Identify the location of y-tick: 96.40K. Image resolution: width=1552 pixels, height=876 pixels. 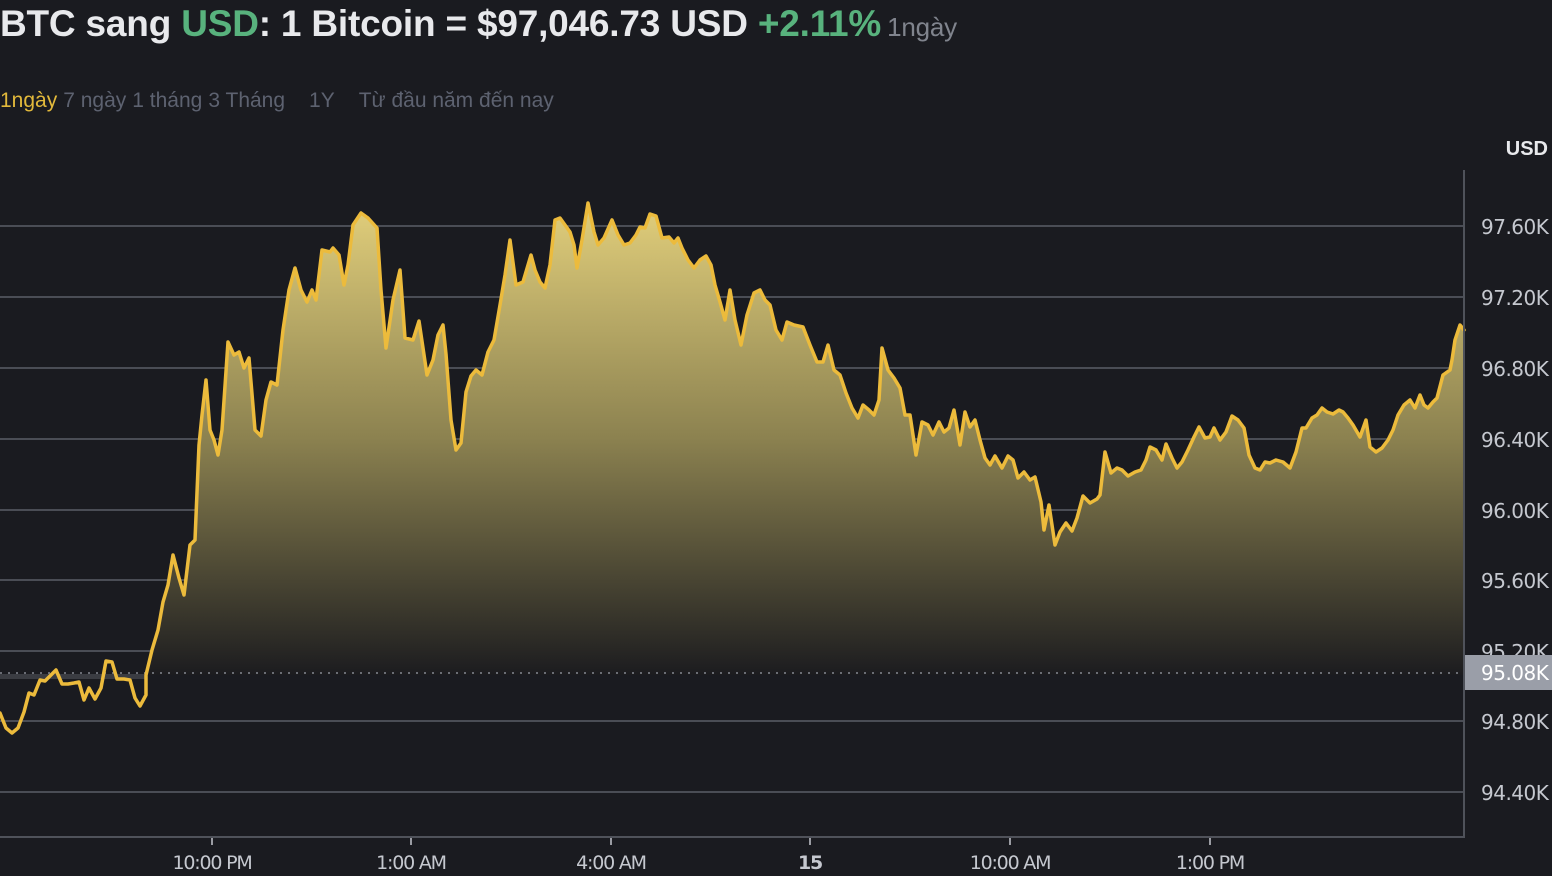
(1515, 440).